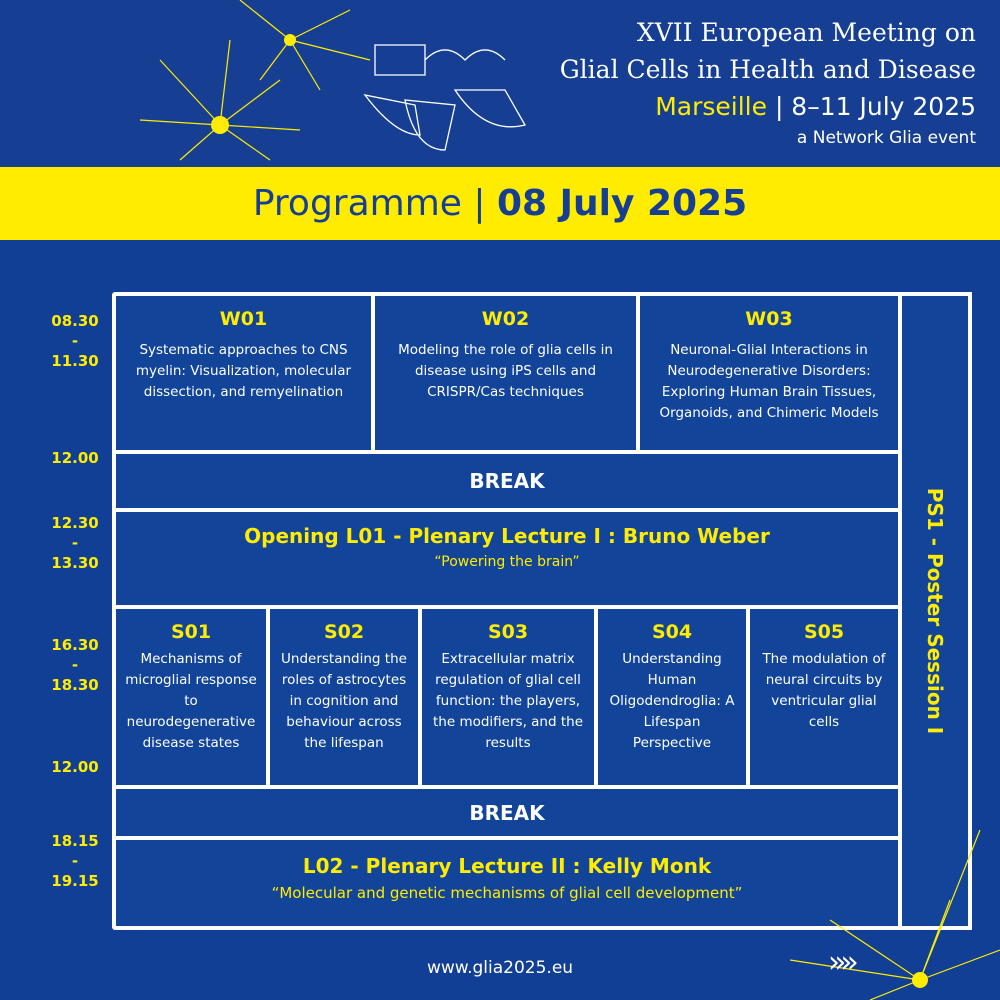  Describe the element at coordinates (843, 962) in the screenshot. I see `next-chevrons-icon: »»` at that location.